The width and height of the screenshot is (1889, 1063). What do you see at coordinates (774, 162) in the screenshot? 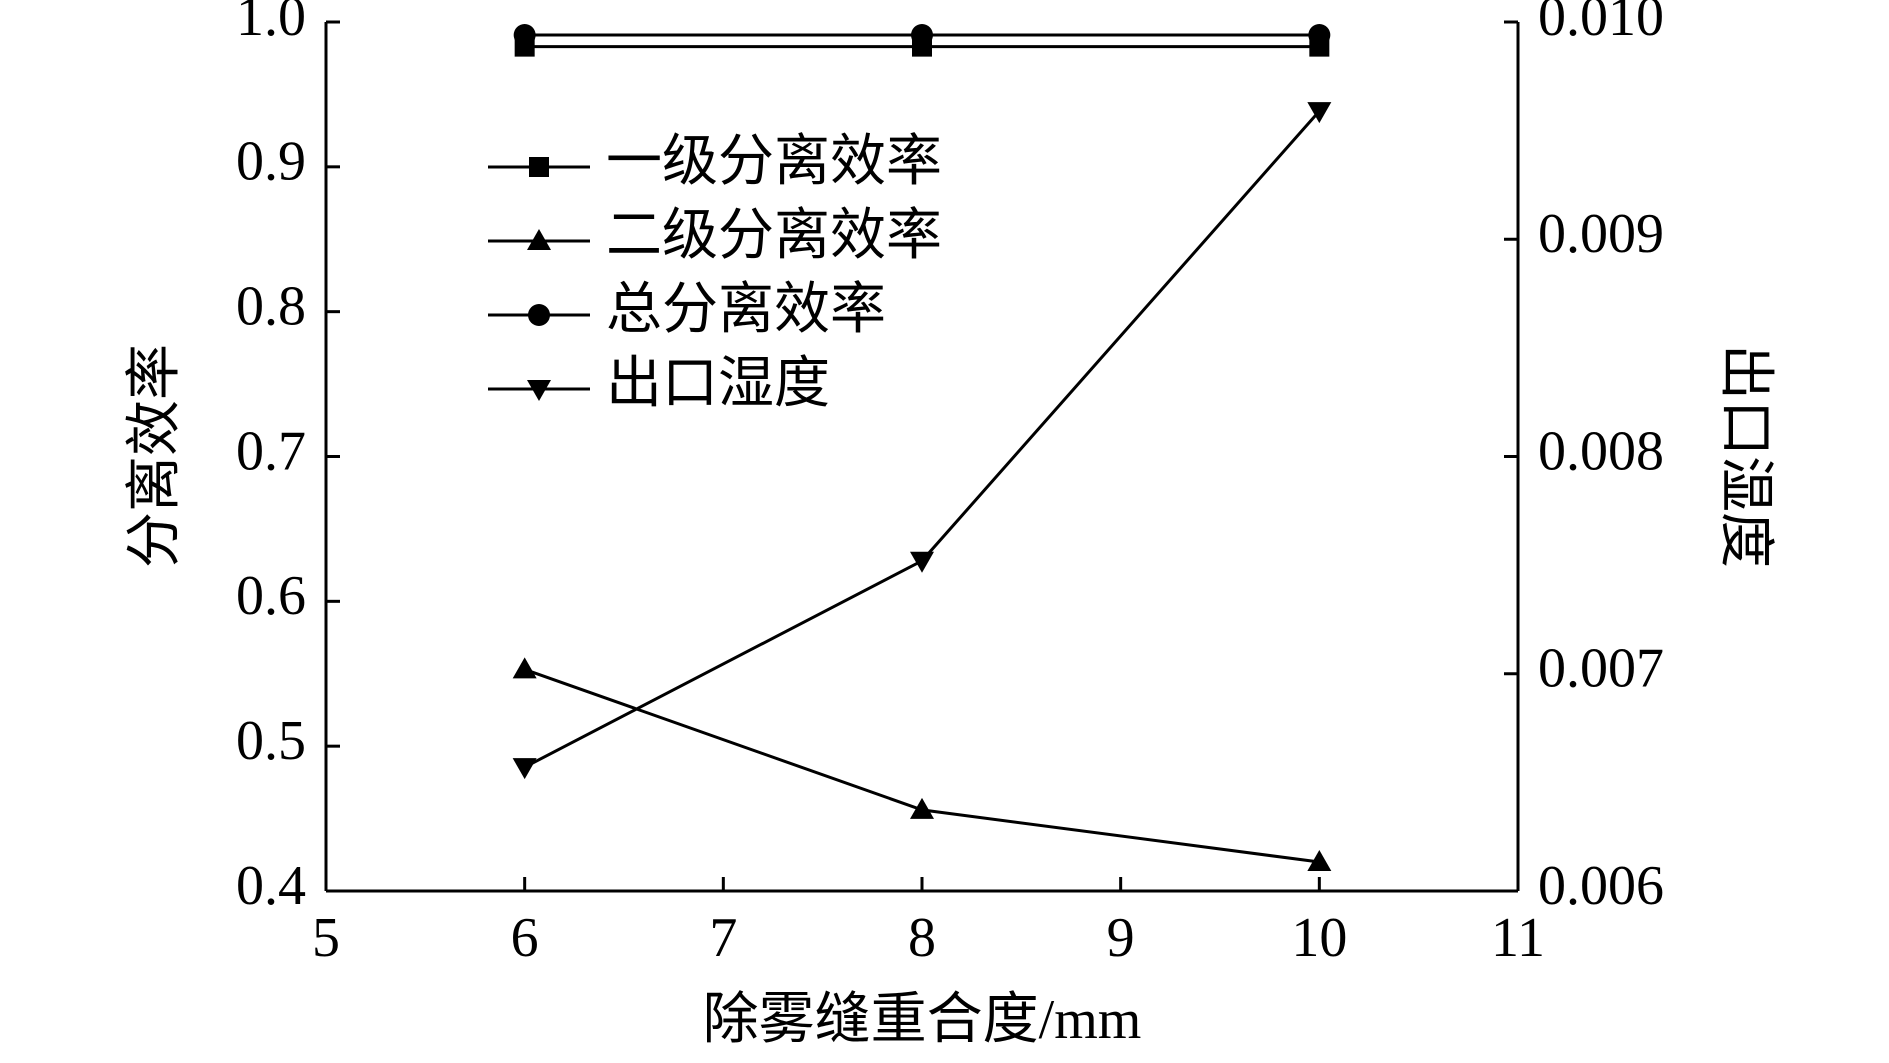
I see `legend-label: 一级分离效率` at bounding box center [774, 162].